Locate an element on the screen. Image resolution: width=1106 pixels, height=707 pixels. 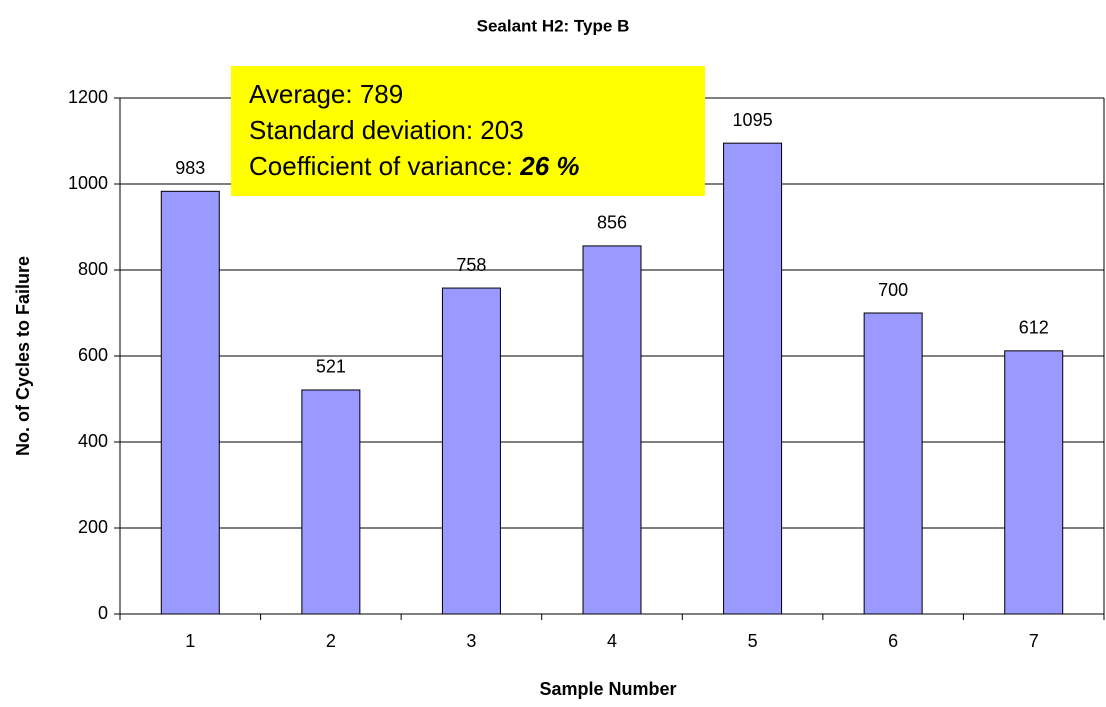
y-tick-label: 400 is located at coordinates (93, 441).